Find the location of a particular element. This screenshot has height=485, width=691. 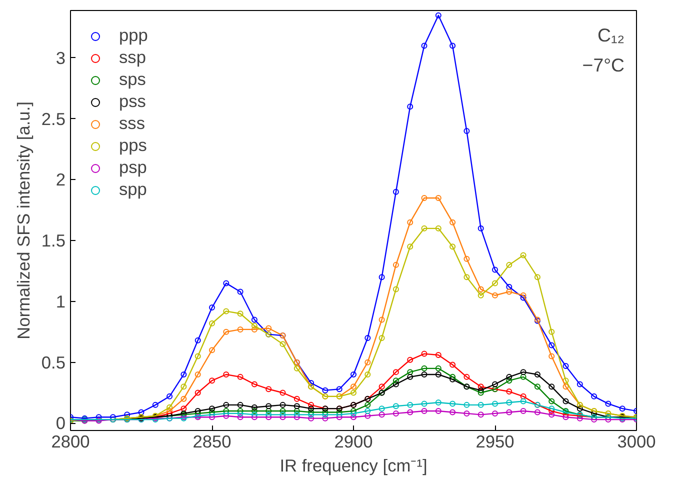

y-tick-label: 3 is located at coordinates (61, 58).